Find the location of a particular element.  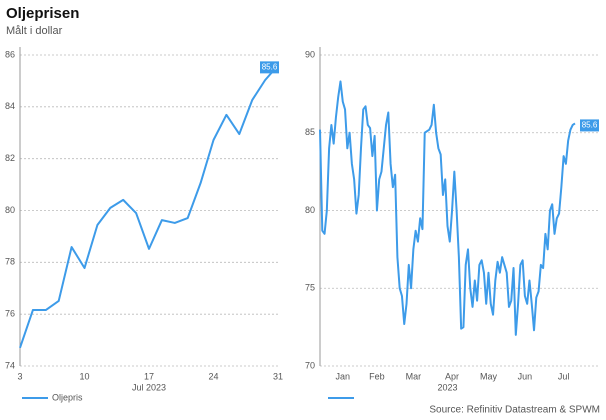

x-tick-label: 17 is located at coordinates (149, 376).